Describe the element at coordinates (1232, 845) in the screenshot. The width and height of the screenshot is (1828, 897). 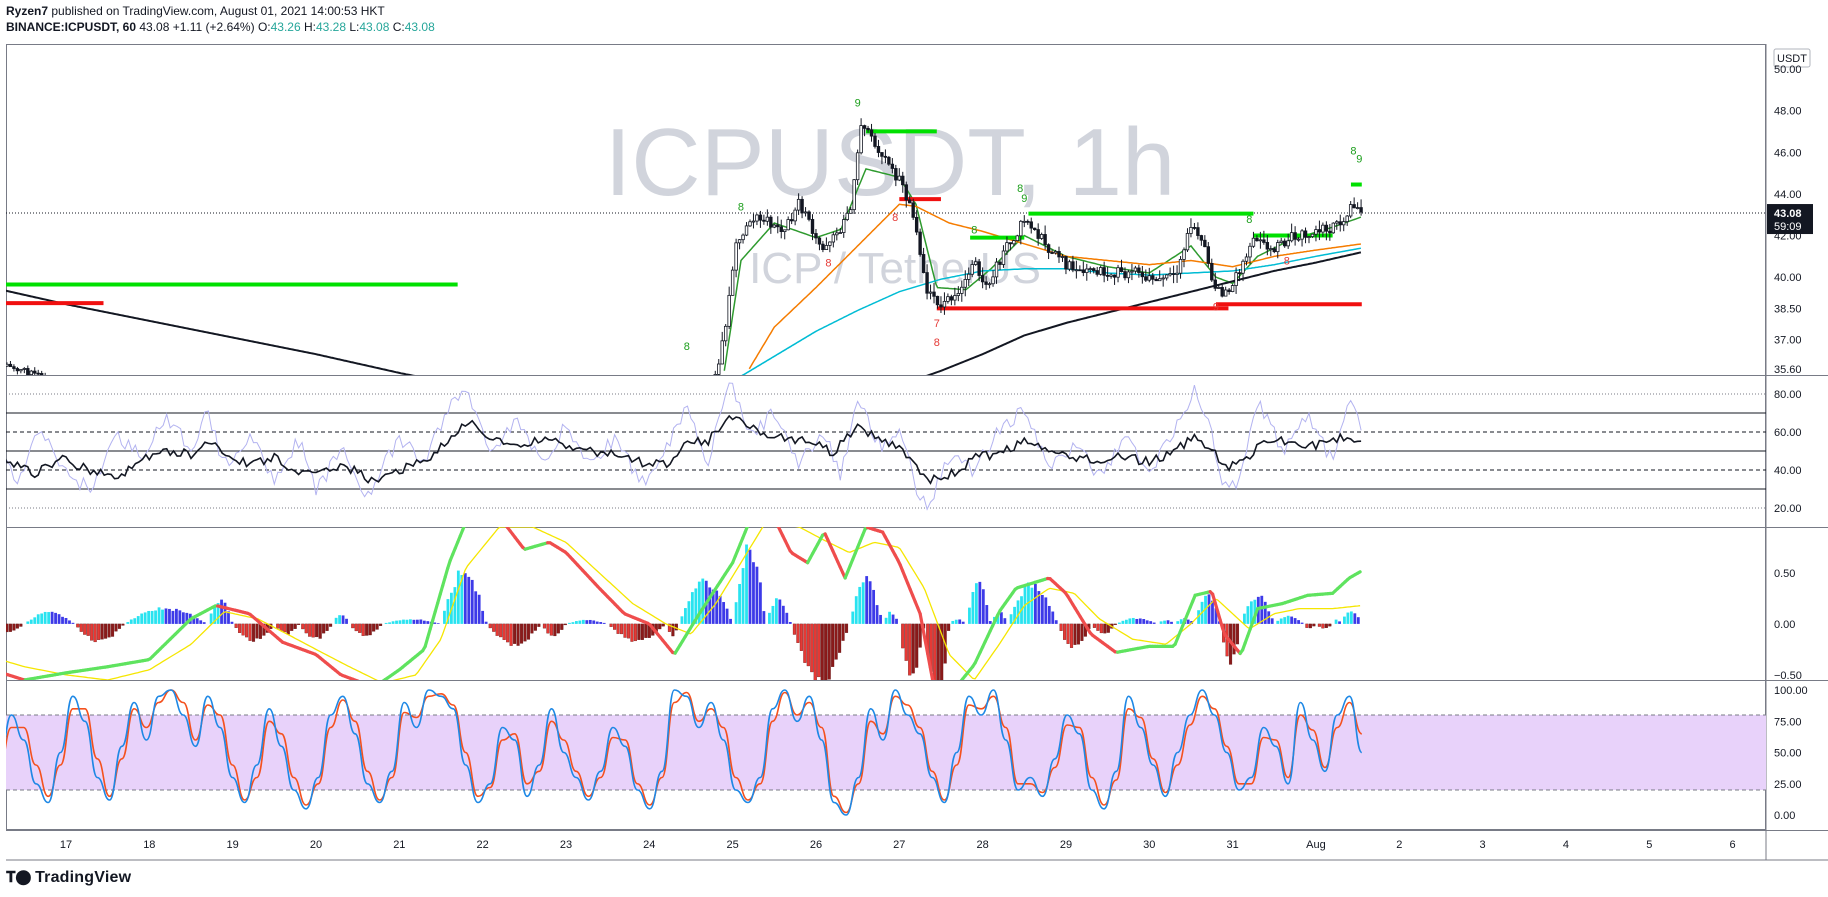
I see `time-tick-label: 31` at that location.